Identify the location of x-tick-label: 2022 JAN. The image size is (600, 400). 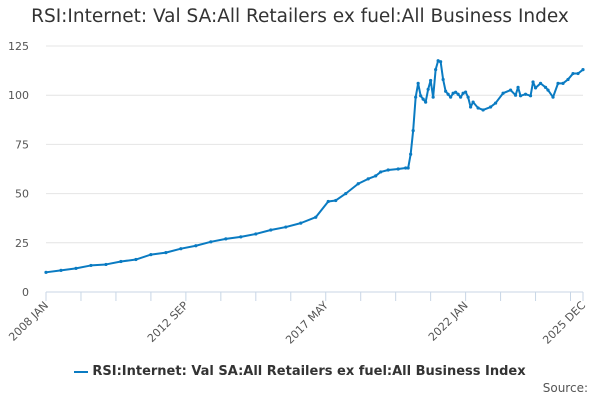
(448, 321).